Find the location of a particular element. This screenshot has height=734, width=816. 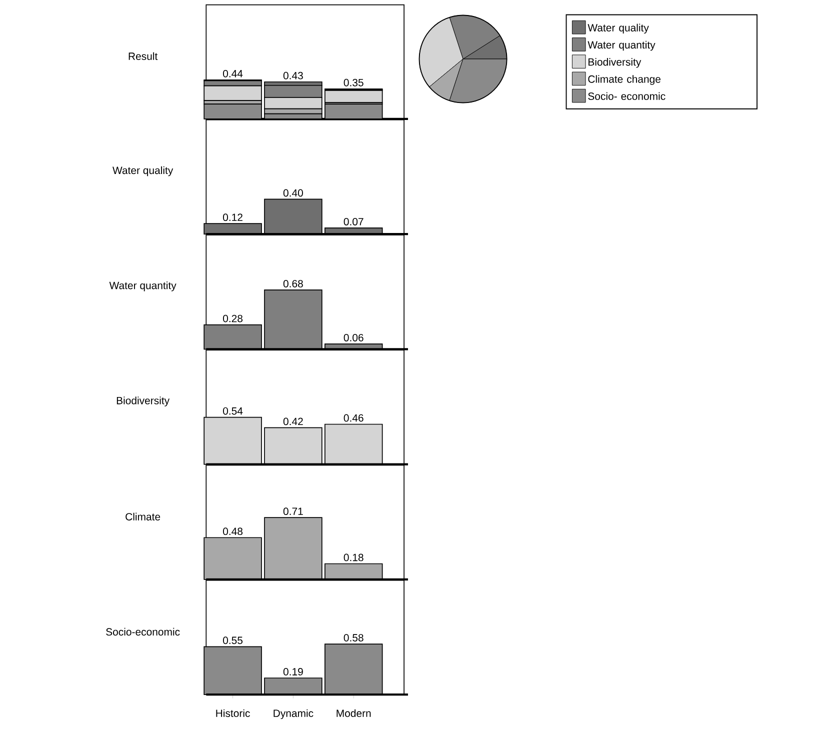

data-label: 0.68 is located at coordinates (293, 284).